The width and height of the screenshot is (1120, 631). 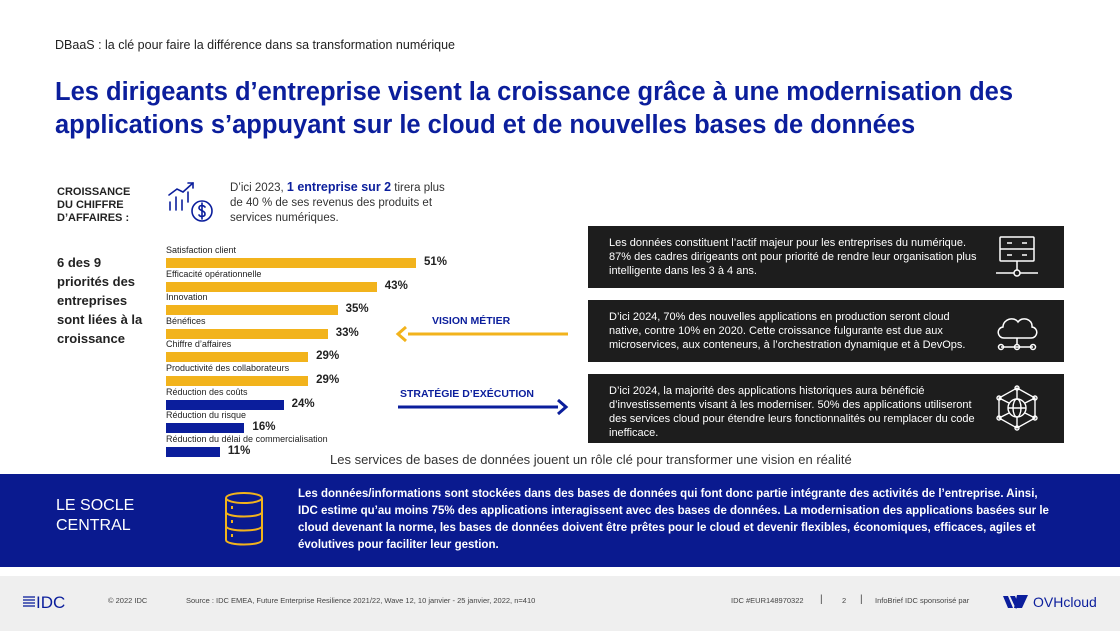 What do you see at coordinates (481, 334) in the screenshot?
I see `vision-arrow-icon` at bounding box center [481, 334].